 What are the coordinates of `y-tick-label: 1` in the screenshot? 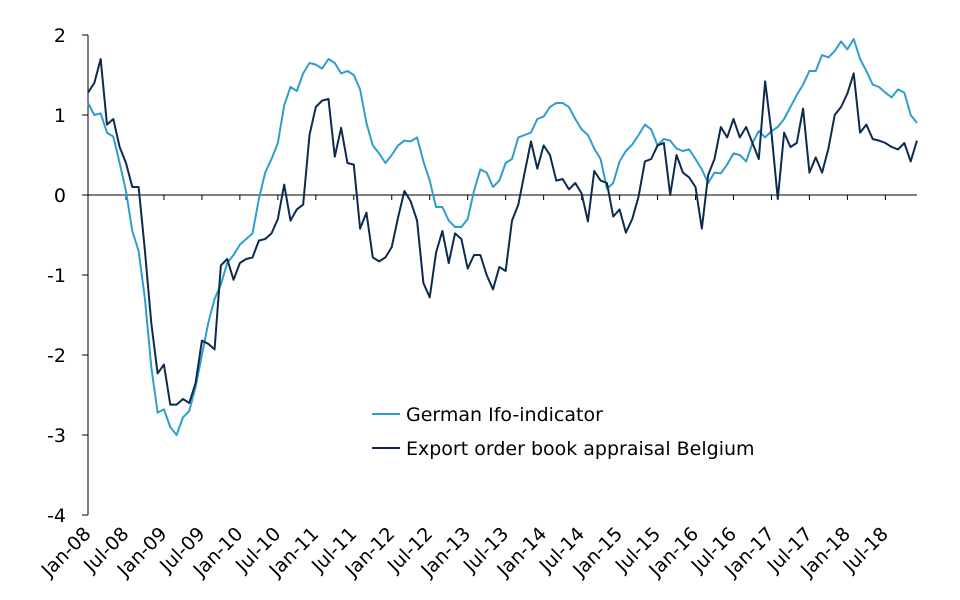 It's located at (60, 116).